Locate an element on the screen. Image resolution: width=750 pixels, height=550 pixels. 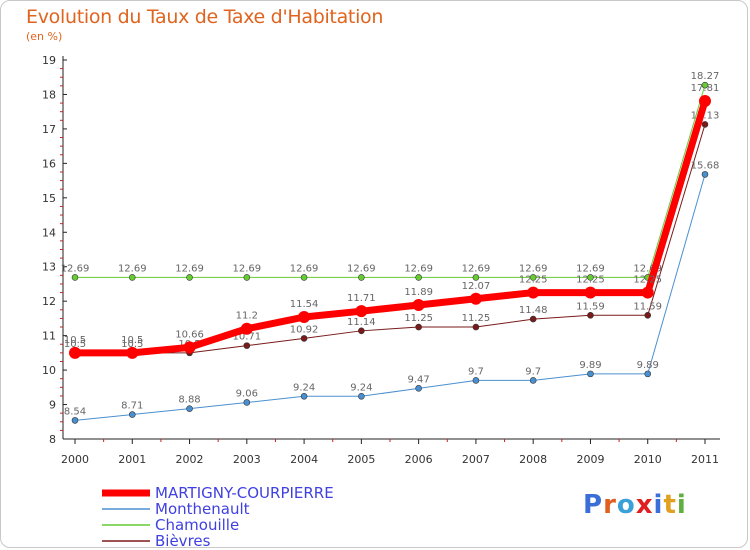
brand-letter: t is located at coordinates (670, 505).